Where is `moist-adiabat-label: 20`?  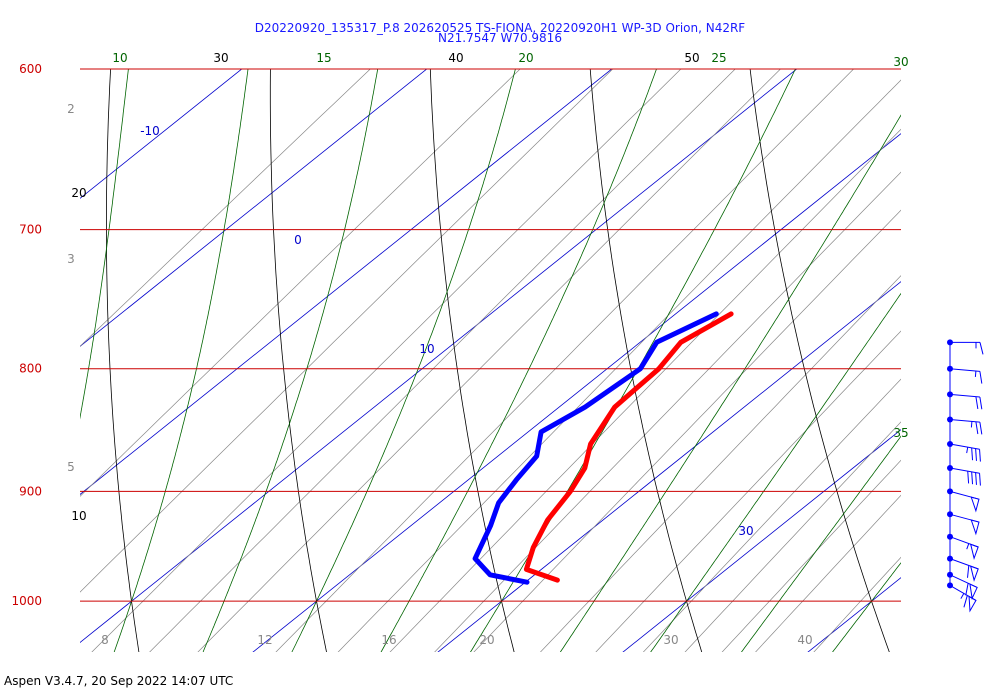
moist-adiabat-label: 20 is located at coordinates (525, 58).